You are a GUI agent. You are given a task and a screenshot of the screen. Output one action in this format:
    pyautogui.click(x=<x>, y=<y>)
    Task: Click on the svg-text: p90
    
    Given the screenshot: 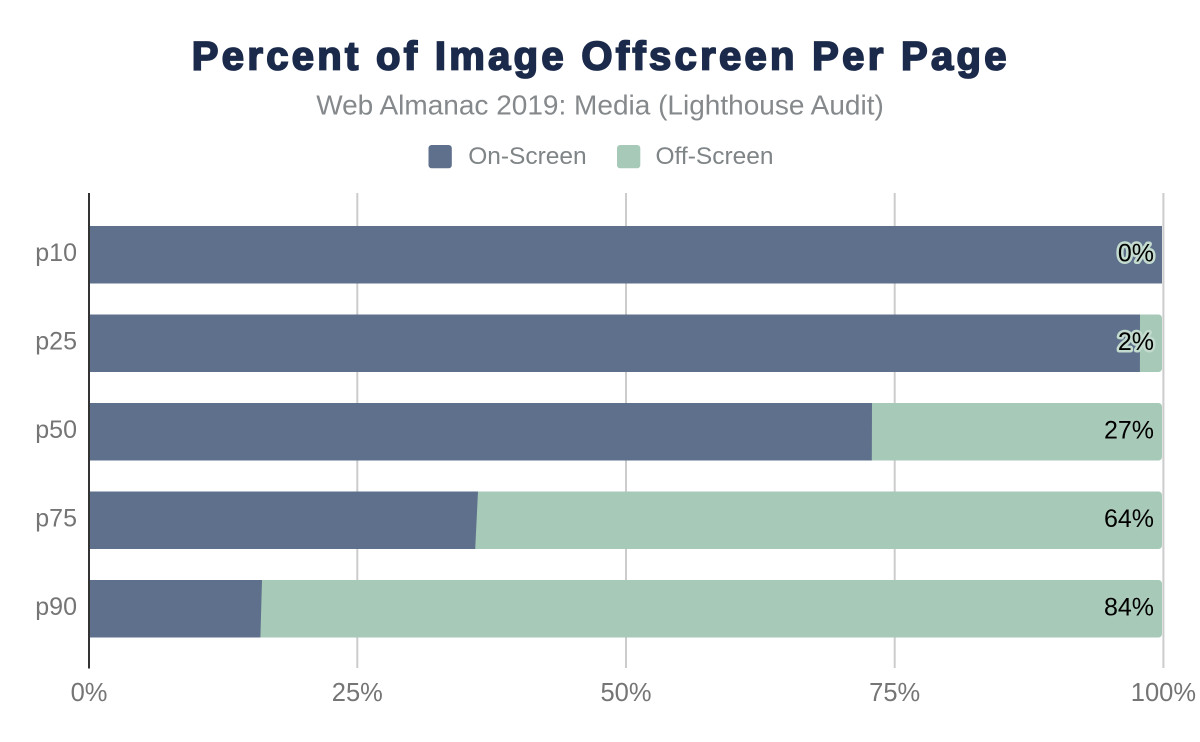 What is the action you would take?
    pyautogui.click(x=56, y=607)
    